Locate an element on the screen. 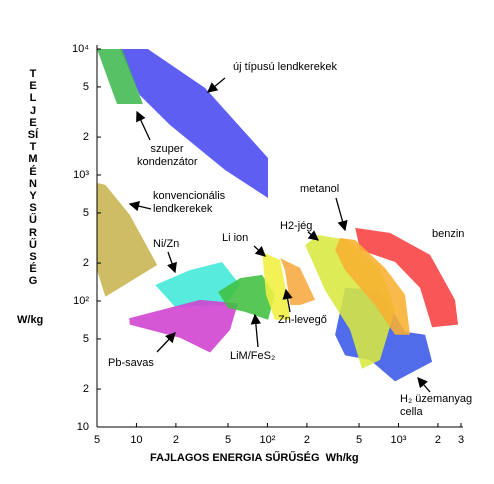 This screenshot has height=484, width=494. x-tick-label: 10 is located at coordinates (136, 440).